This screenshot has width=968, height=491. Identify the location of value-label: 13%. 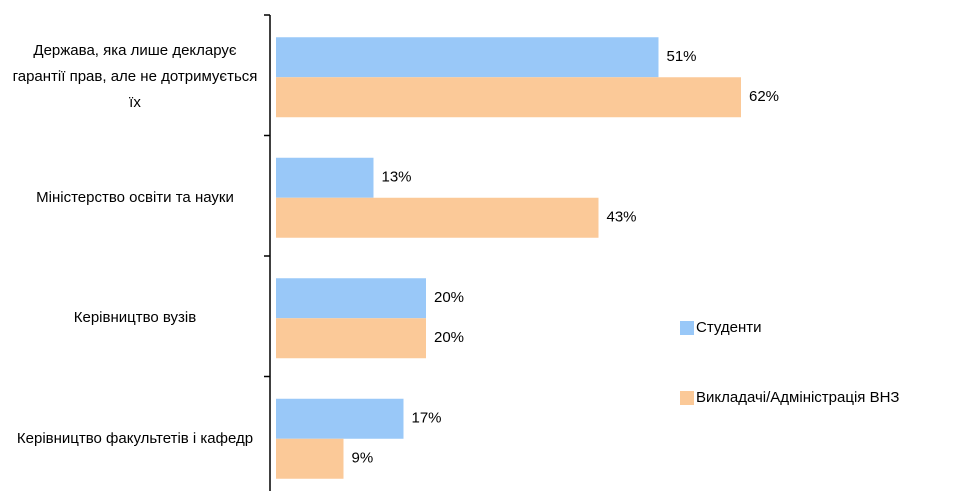
(397, 177).